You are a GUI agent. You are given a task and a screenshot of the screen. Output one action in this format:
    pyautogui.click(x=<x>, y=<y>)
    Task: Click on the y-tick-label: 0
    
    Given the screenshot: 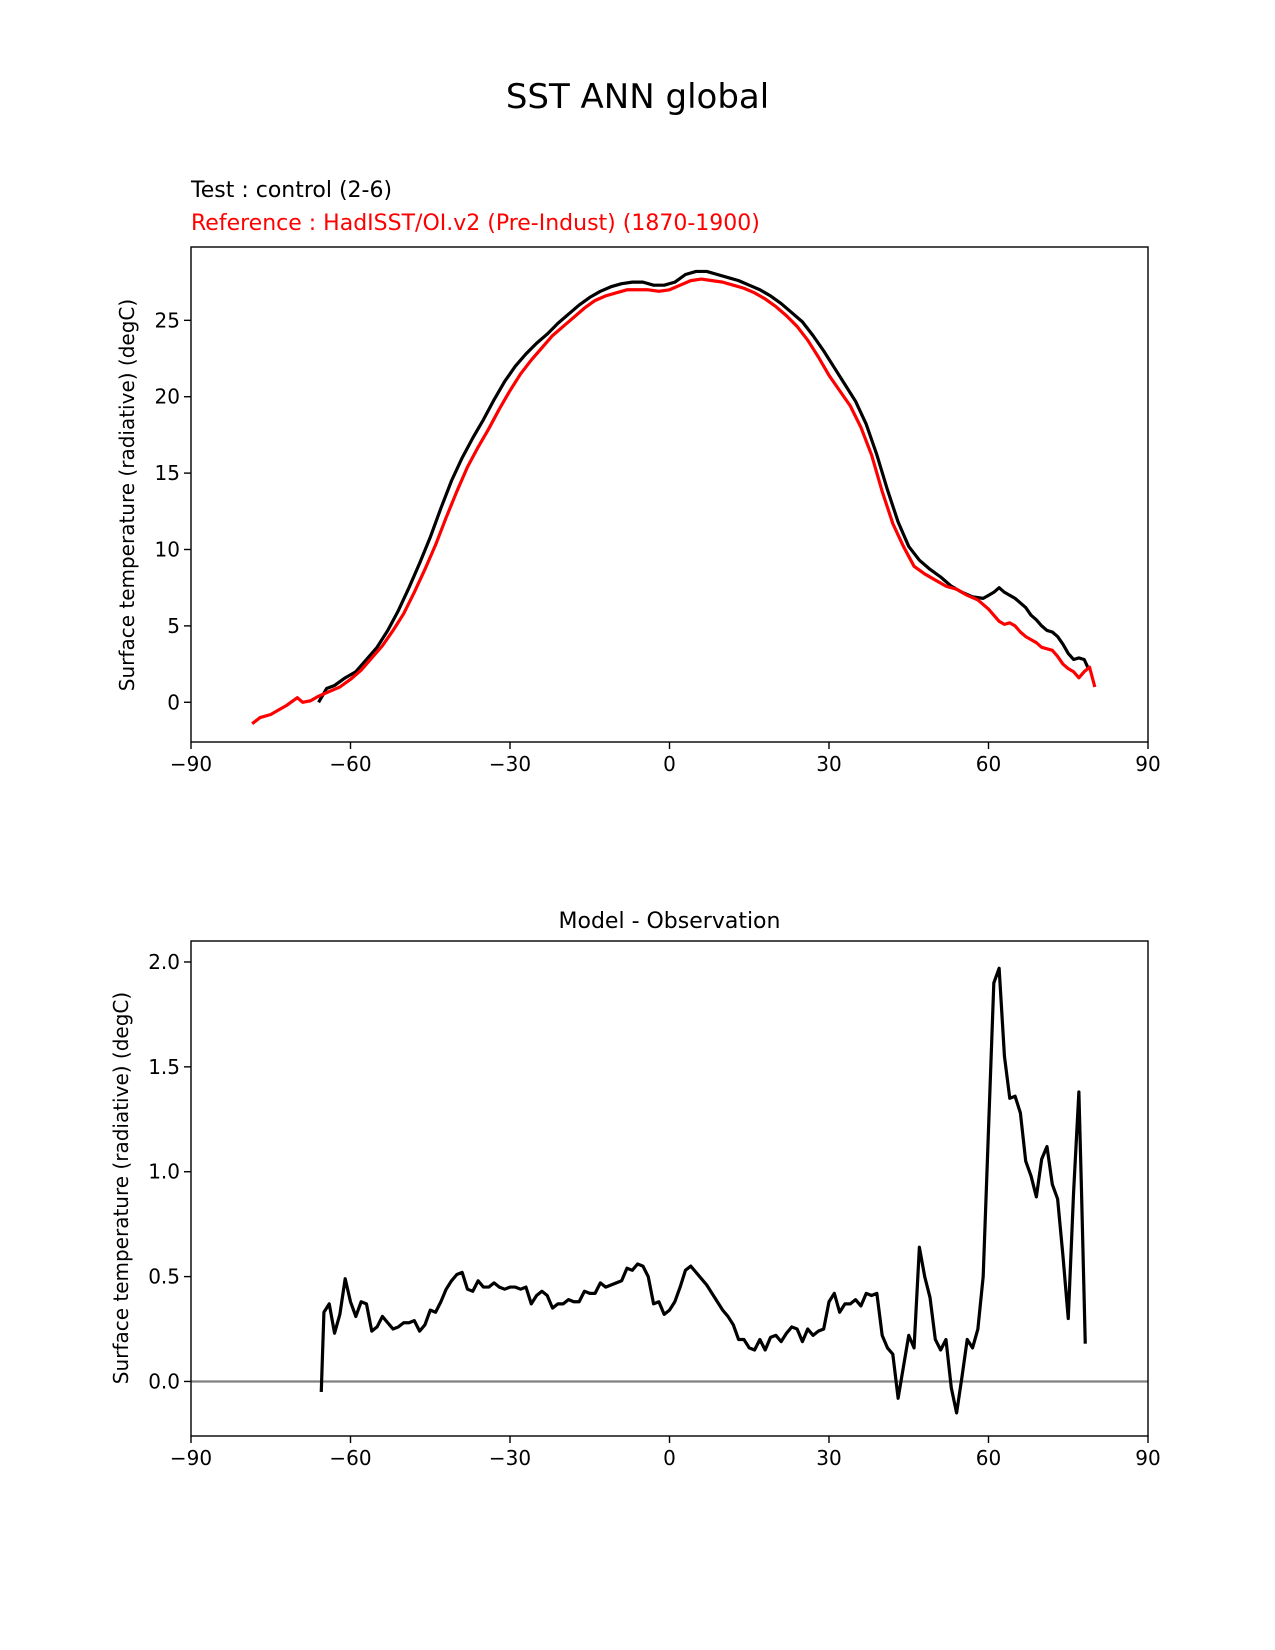 What is the action you would take?
    pyautogui.click(x=173, y=702)
    